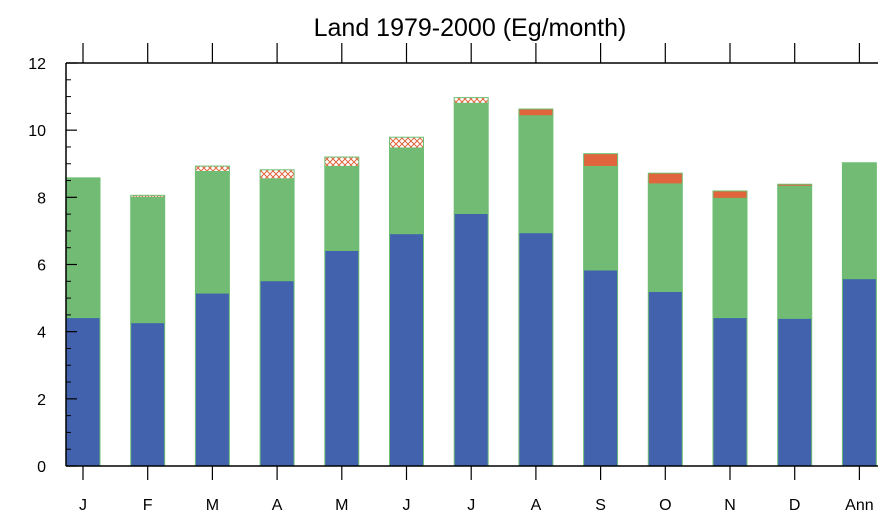 The width and height of the screenshot is (881, 518). I want to click on x-tick-label: O, so click(665, 505).